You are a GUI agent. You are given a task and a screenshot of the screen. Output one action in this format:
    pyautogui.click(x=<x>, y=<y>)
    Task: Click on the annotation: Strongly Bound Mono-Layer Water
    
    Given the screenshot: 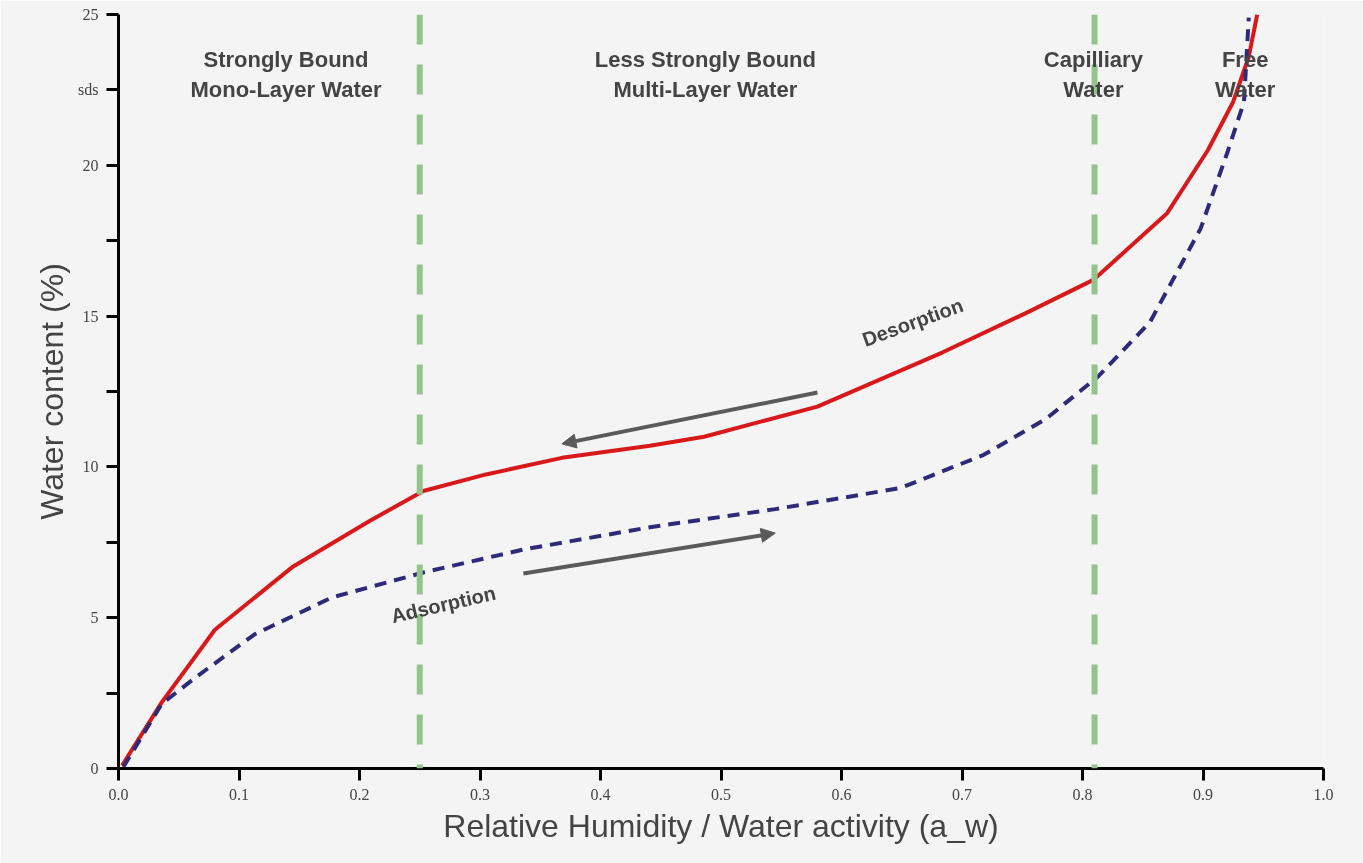 What is the action you would take?
    pyautogui.click(x=286, y=75)
    